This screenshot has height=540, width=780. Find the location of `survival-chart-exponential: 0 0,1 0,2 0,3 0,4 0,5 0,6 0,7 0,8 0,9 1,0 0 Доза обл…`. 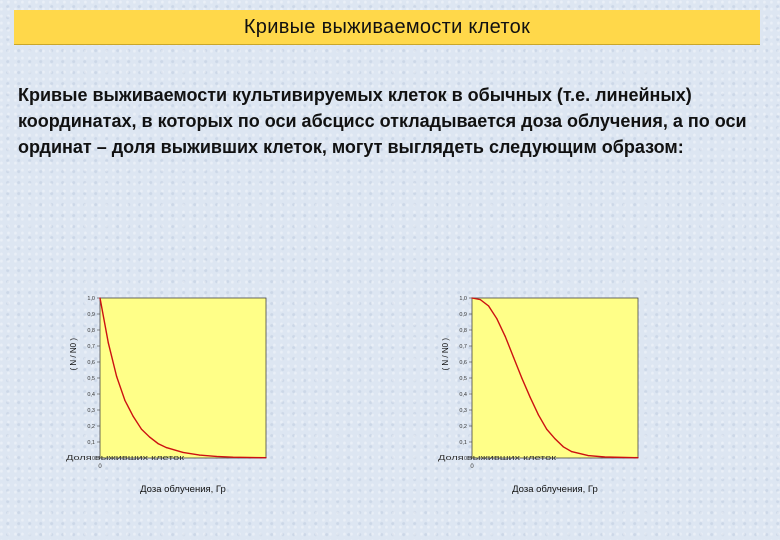

survival-chart-exponential: 0 0,1 0,2 0,3 0,4 0,5 0,6 0,7 0,8 0,9 1,0 0 Доза обл… is located at coordinates (177, 395).